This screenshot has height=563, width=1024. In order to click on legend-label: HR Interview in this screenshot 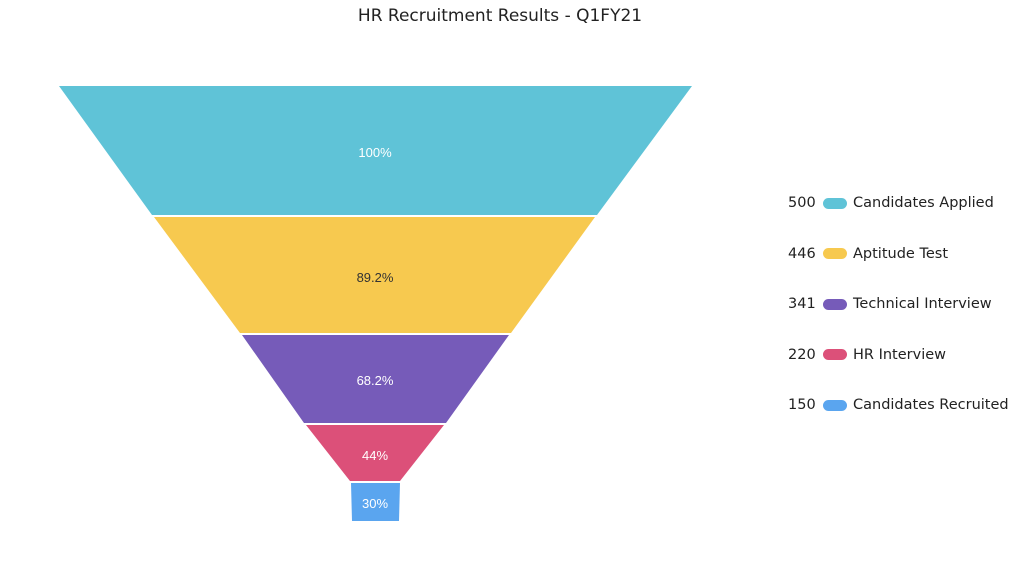, I will do `click(900, 354)`.